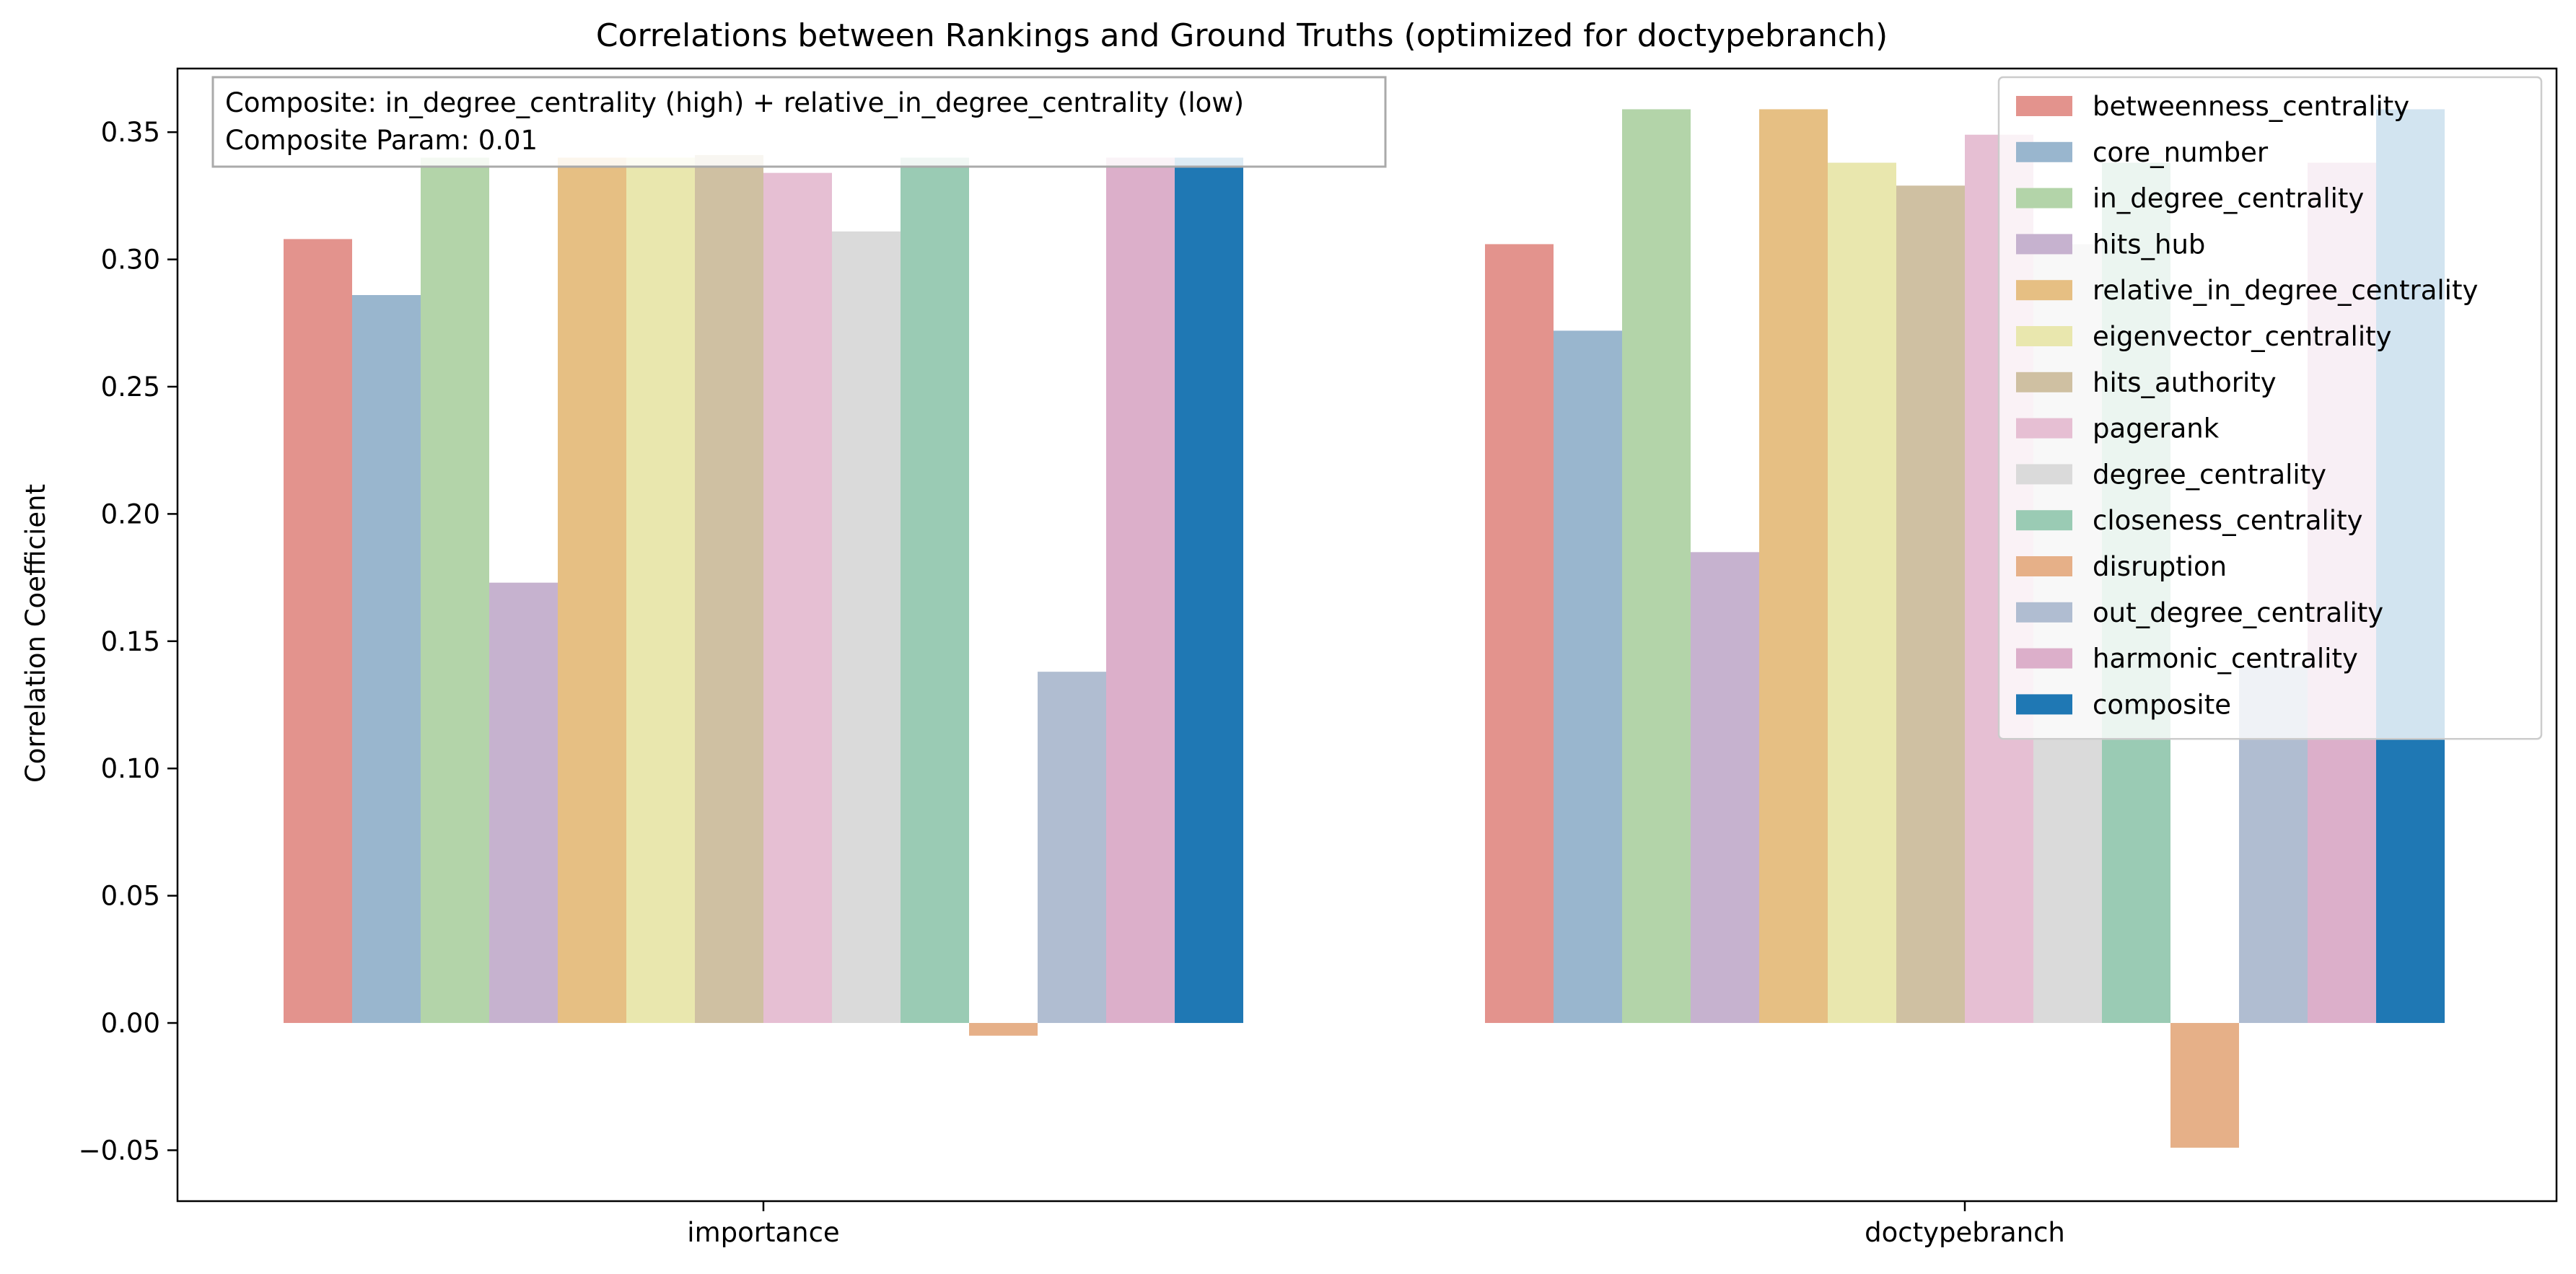 The width and height of the screenshot is (2576, 1274). I want to click on y-tick-label: 0.35, so click(130, 132).